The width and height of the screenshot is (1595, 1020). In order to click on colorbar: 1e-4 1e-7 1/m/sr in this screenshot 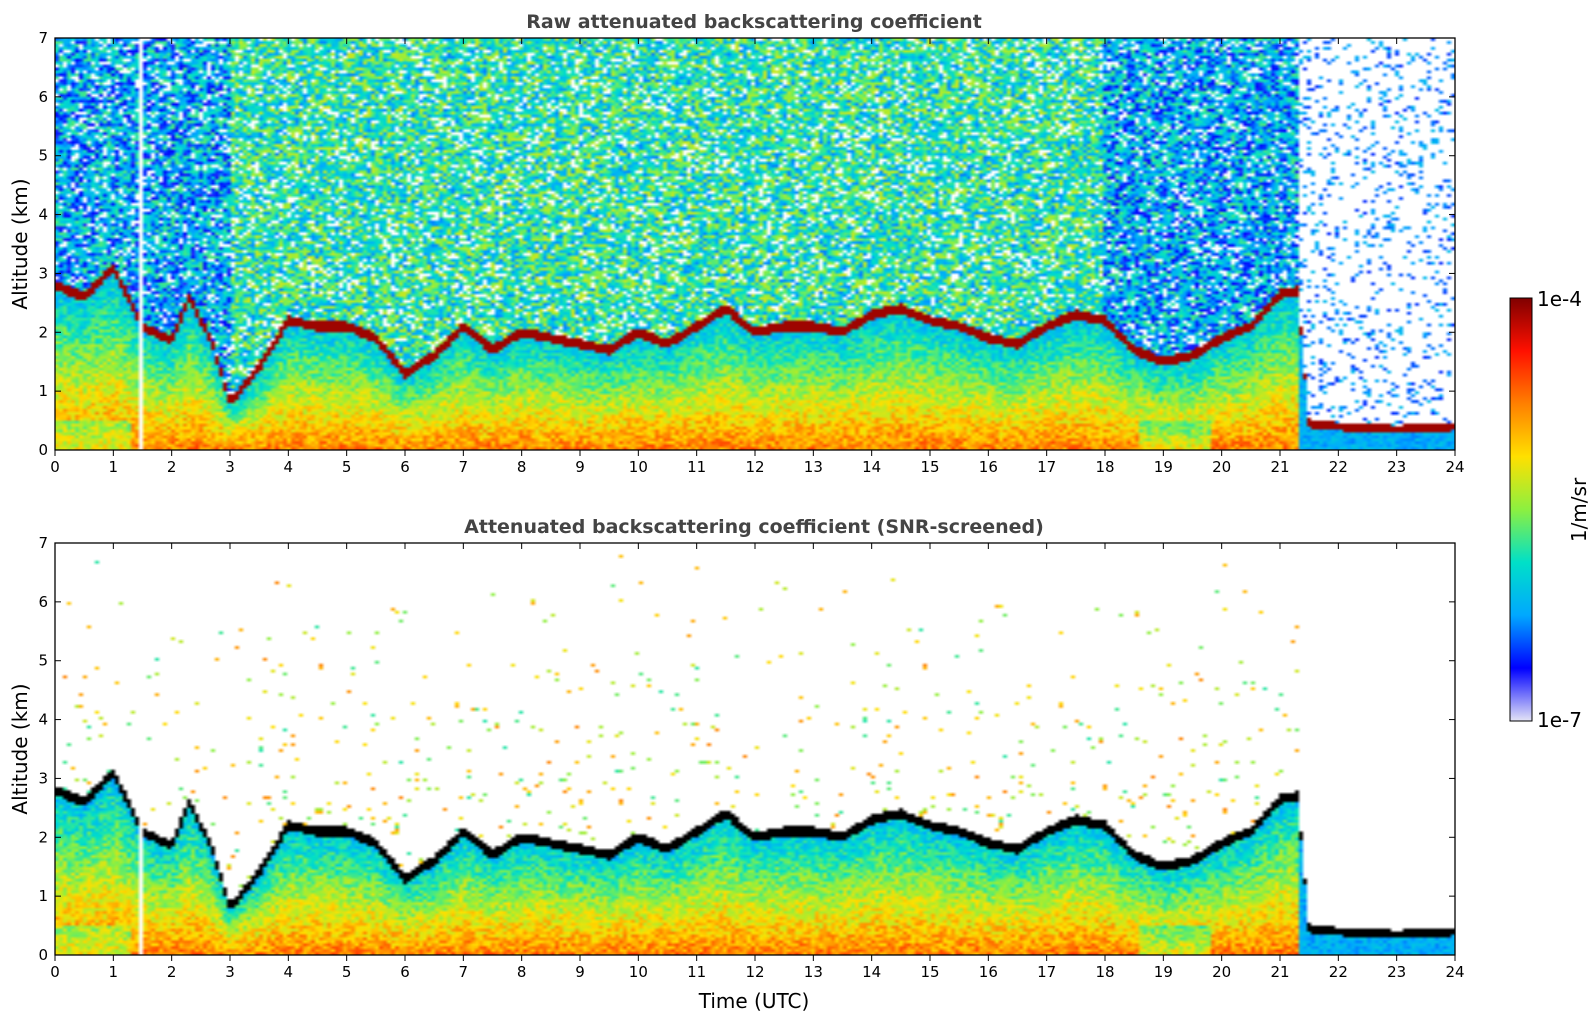, I will do `click(1550, 509)`.